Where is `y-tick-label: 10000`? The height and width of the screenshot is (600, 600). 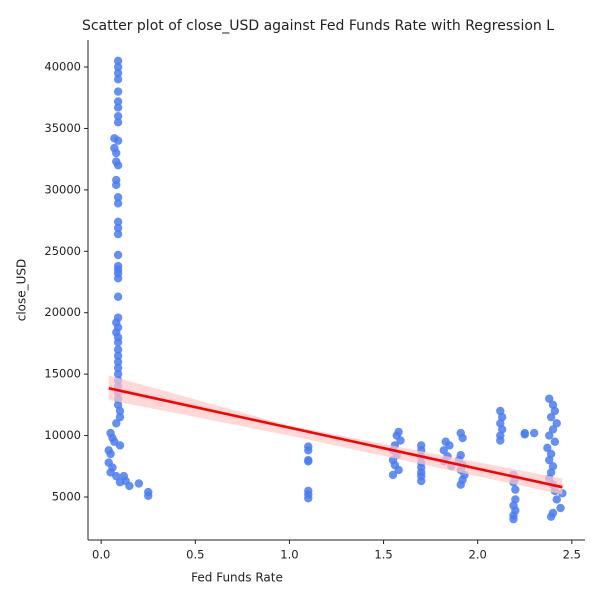 y-tick-label: 10000 is located at coordinates (62, 435).